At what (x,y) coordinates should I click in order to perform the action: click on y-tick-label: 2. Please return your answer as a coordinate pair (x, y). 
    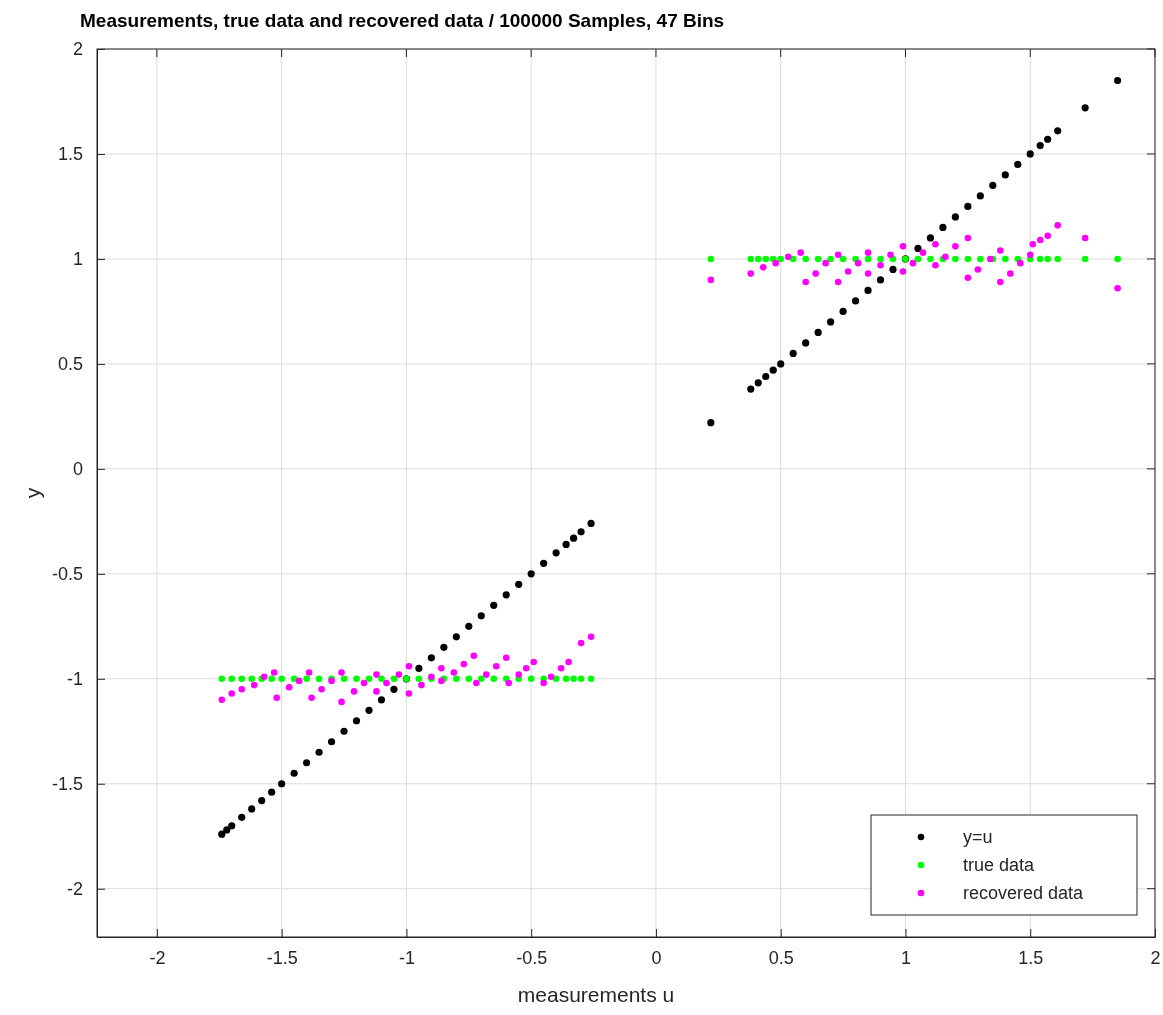
    Looking at the image, I should click on (77, 49).